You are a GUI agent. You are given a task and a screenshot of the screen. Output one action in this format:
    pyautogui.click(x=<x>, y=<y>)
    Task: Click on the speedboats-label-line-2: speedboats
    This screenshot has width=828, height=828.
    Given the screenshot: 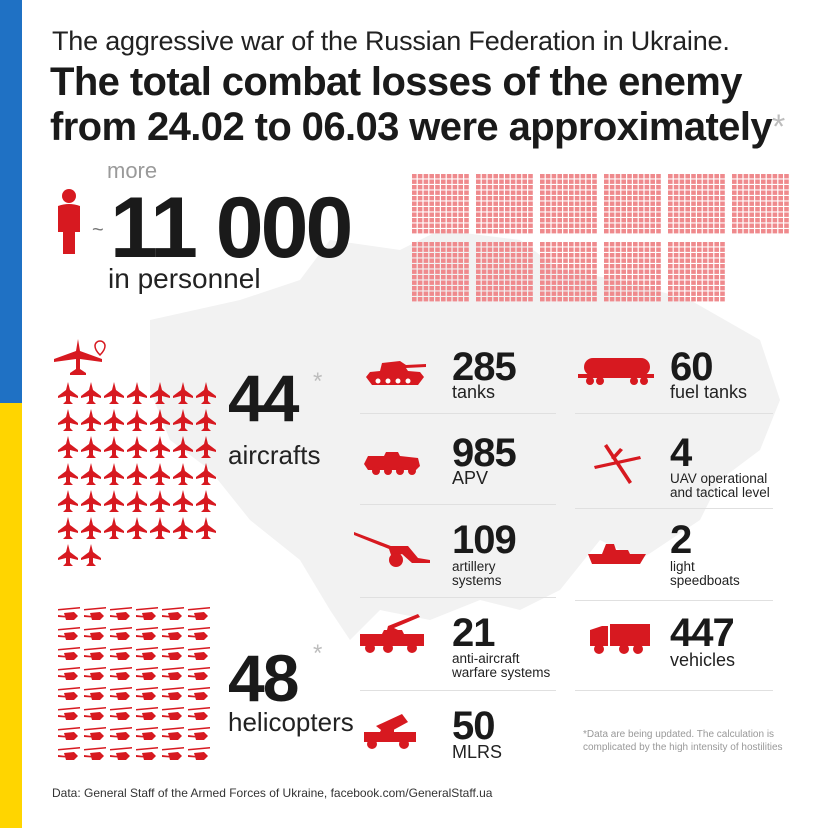 What is the action you would take?
    pyautogui.click(x=705, y=580)
    